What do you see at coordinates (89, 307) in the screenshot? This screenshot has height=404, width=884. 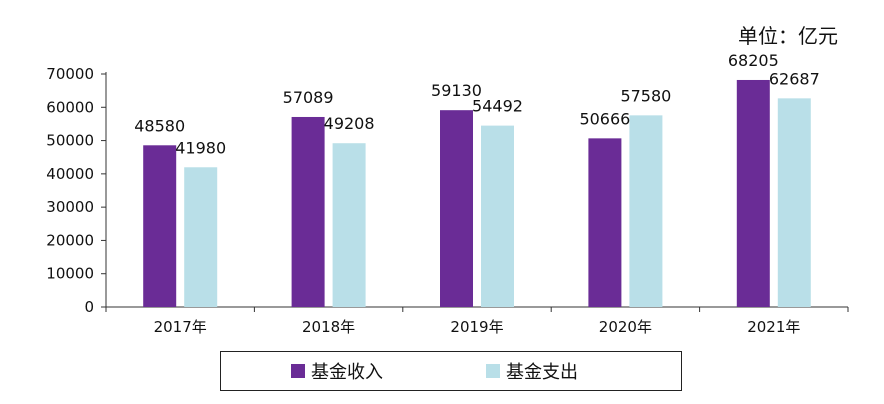 I see `y-tick-label: 0` at bounding box center [89, 307].